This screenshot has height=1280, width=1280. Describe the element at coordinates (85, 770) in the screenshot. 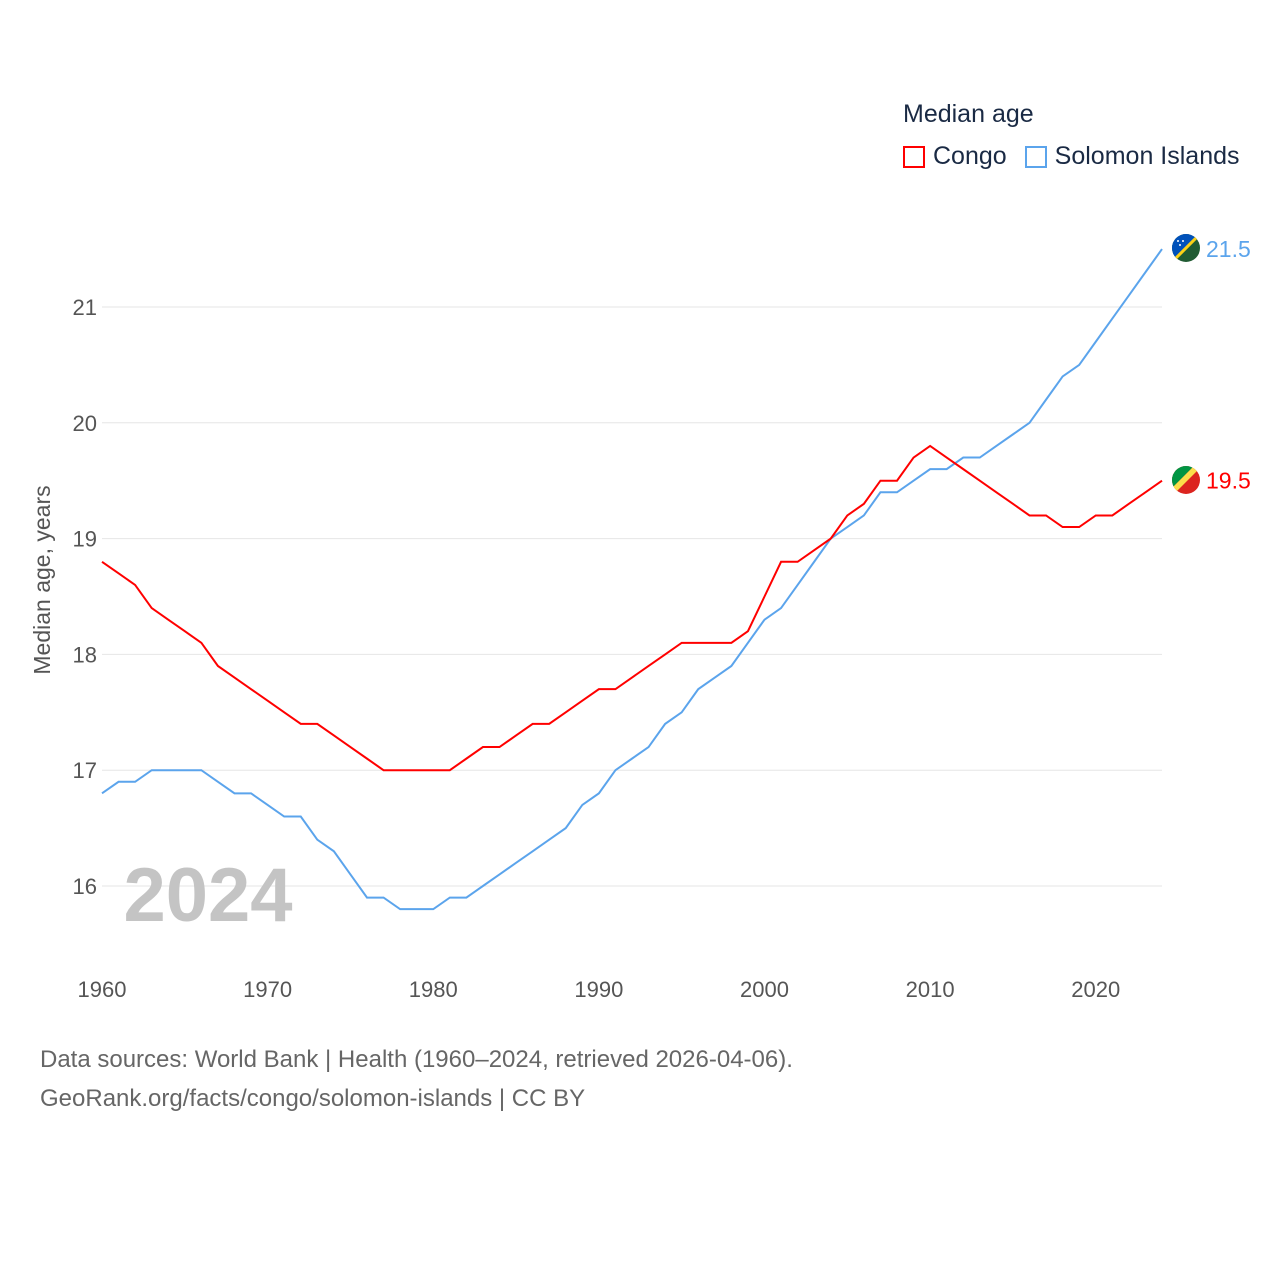

I see `y-tick-label: 17` at that location.